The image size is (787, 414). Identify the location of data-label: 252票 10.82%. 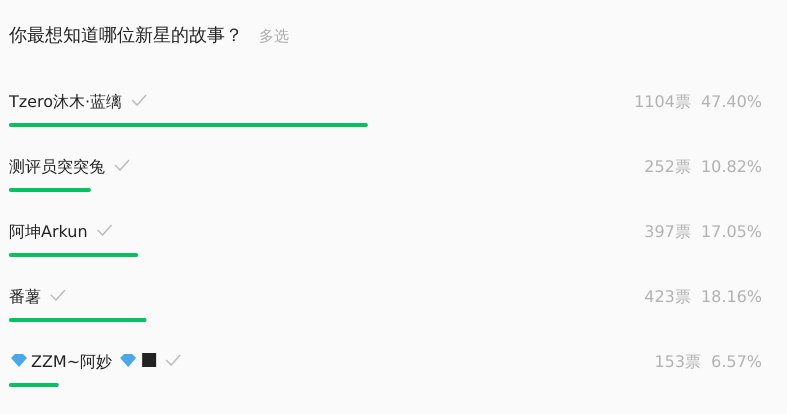
(703, 166).